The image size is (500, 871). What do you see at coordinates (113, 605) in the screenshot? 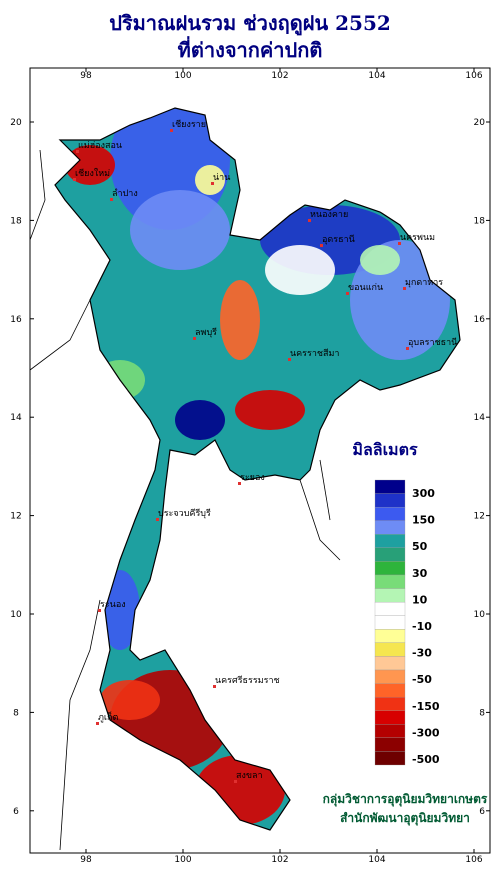
I see `place-label: ระนอง` at bounding box center [113, 605].